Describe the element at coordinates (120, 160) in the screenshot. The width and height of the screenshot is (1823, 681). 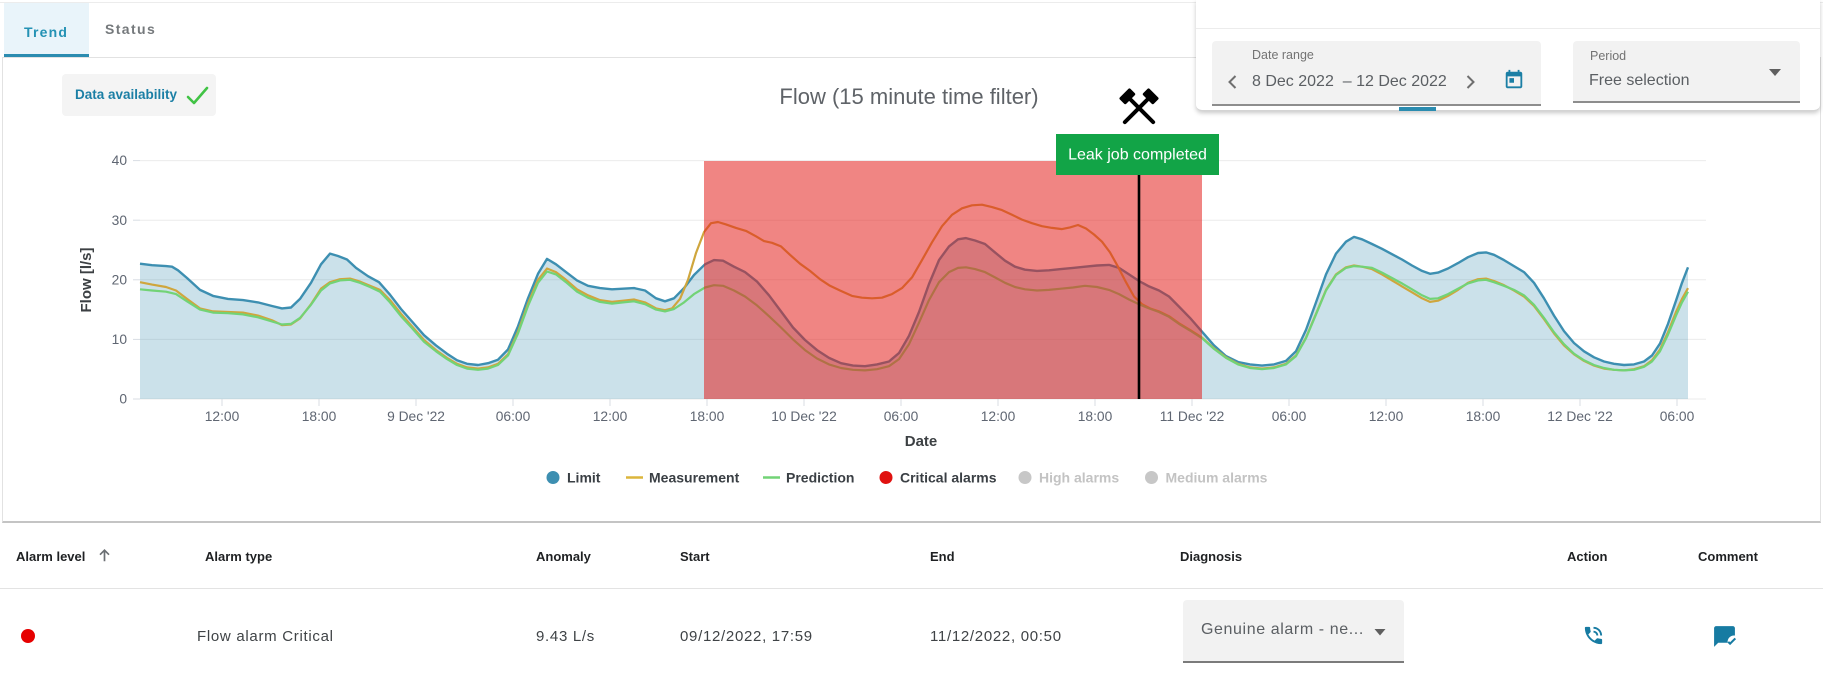
I see `svg-text: 40` at that location.